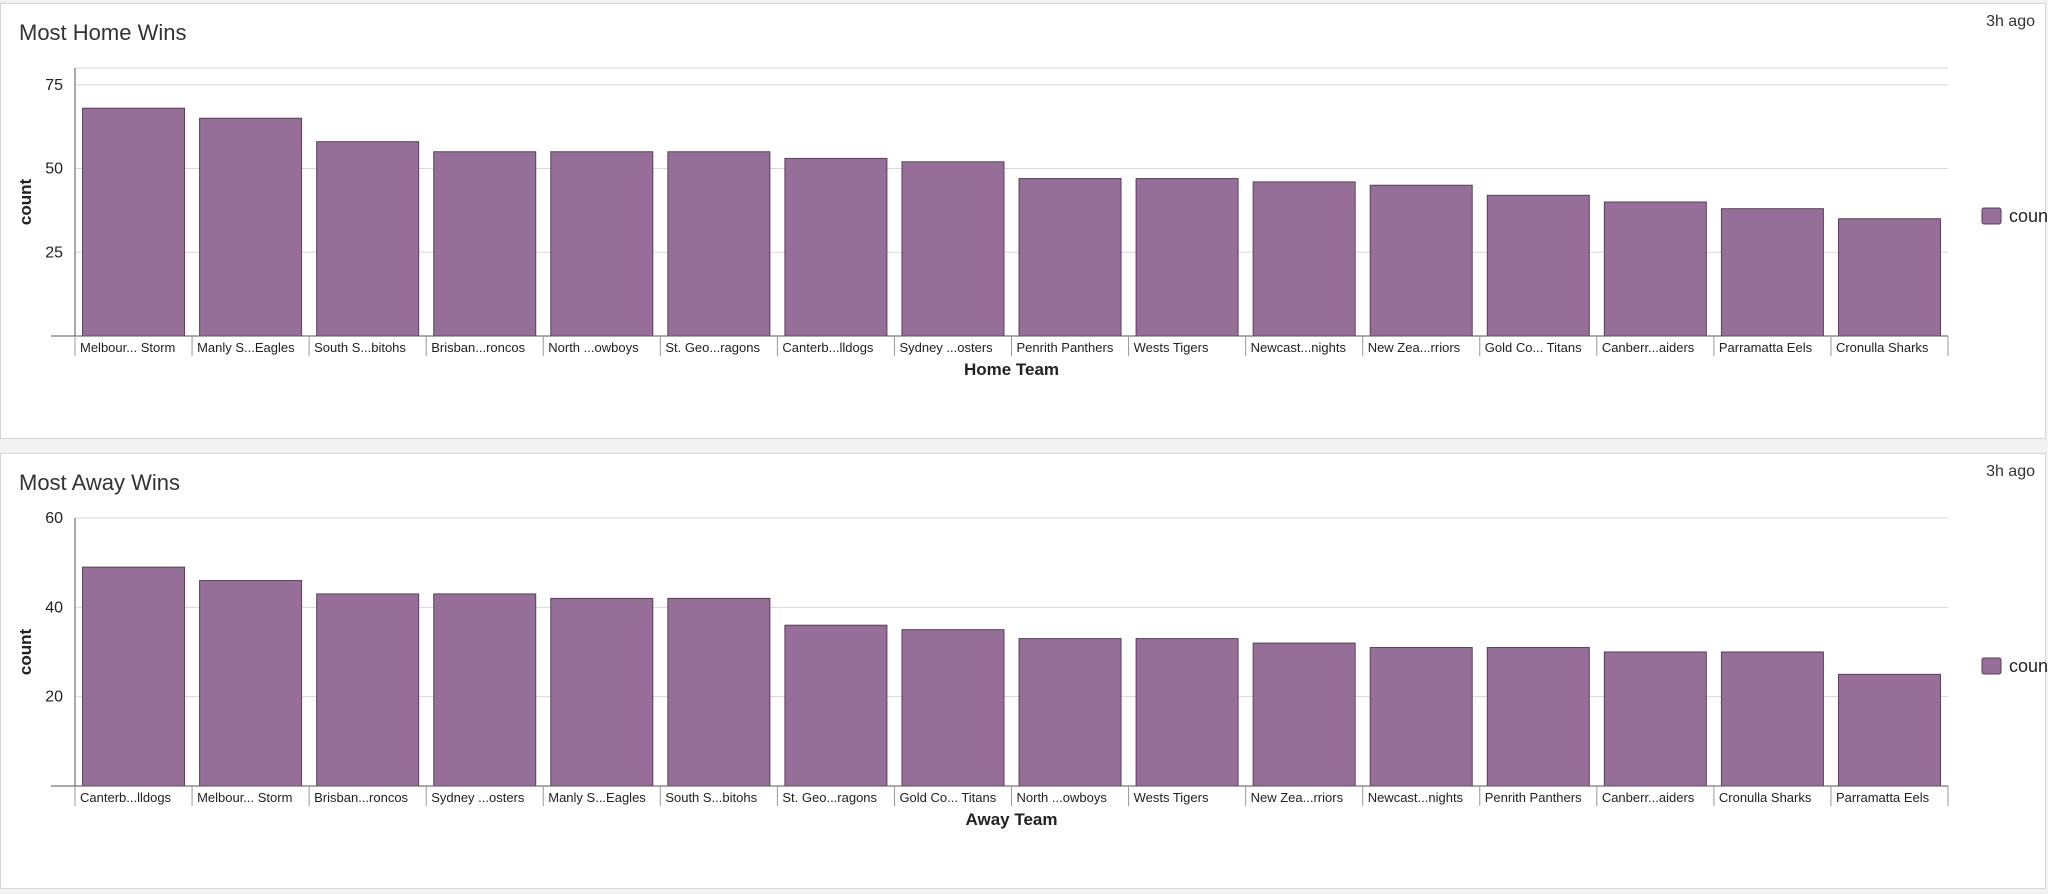 The width and height of the screenshot is (2048, 894). Describe the element at coordinates (54, 252) in the screenshot. I see `y-tick-label: 25` at that location.